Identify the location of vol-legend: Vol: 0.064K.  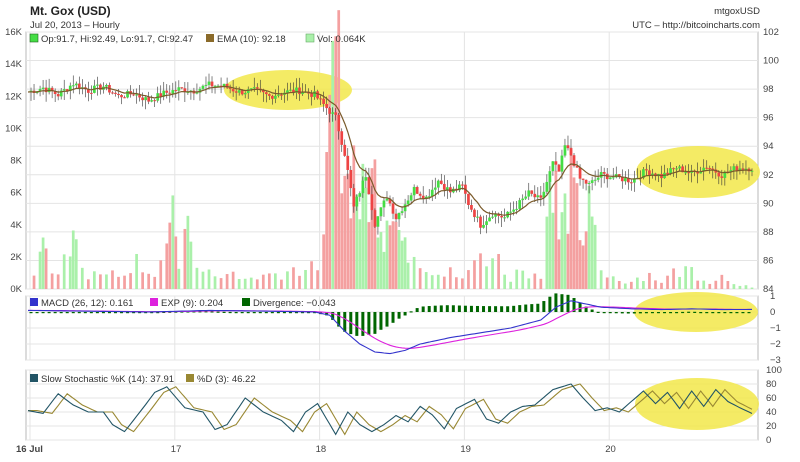
(341, 39).